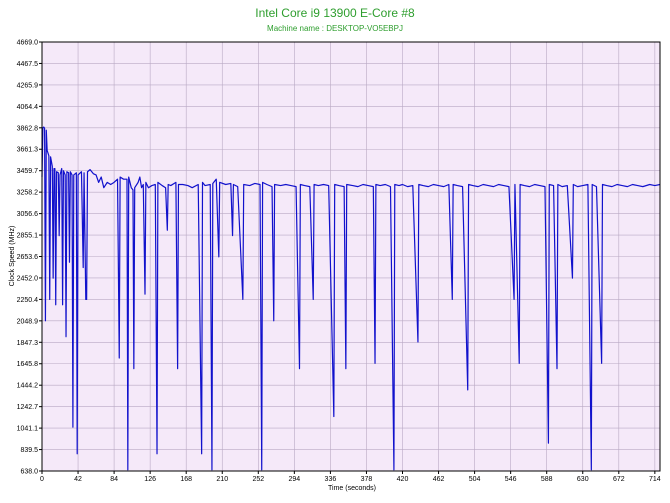 Image resolution: width=670 pixels, height=503 pixels. Describe the element at coordinates (28, 429) in the screenshot. I see `y-tick-label: 1041.1` at that location.